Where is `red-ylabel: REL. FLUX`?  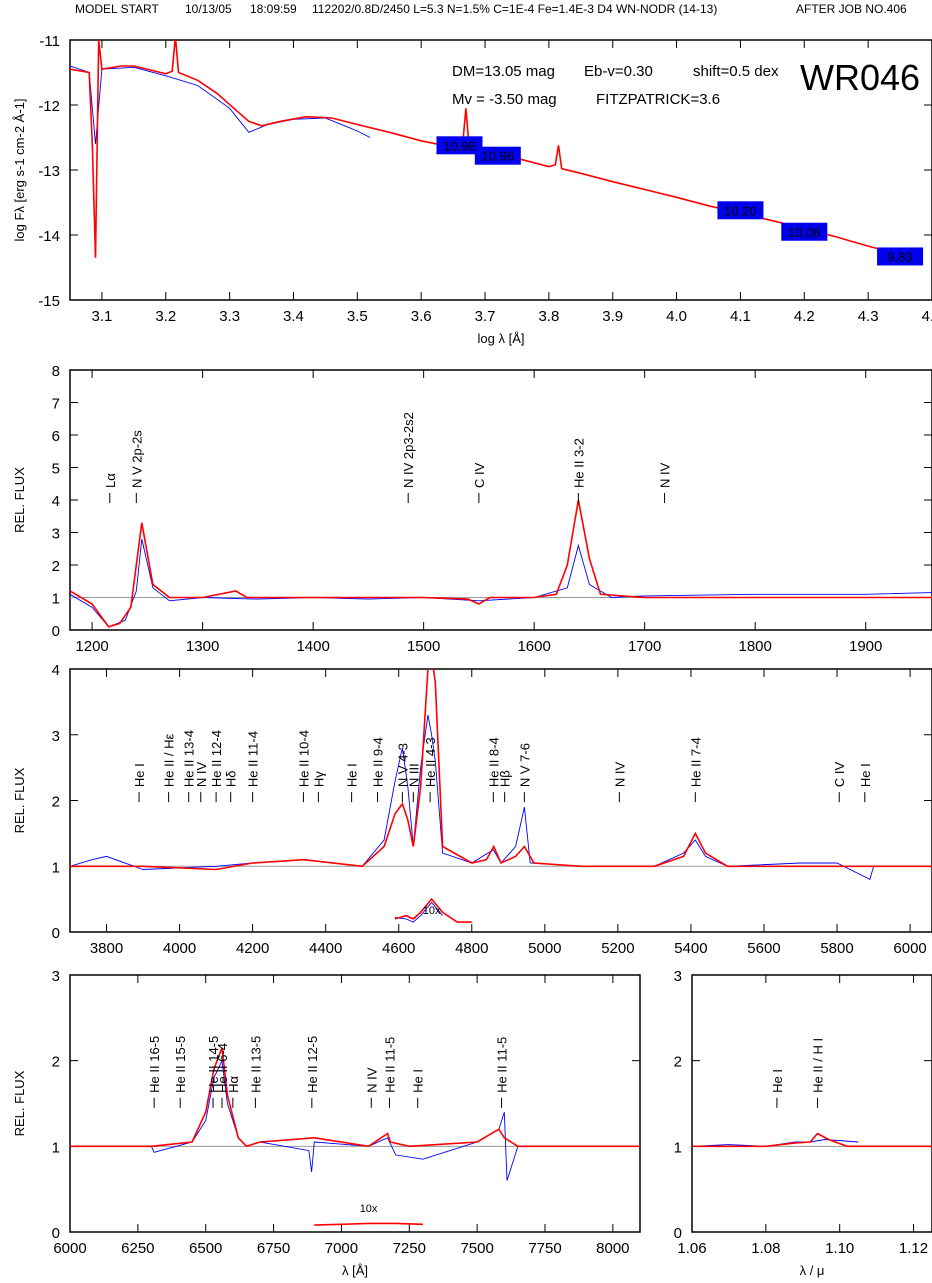
red-ylabel: REL. FLUX is located at coordinates (19, 1103).